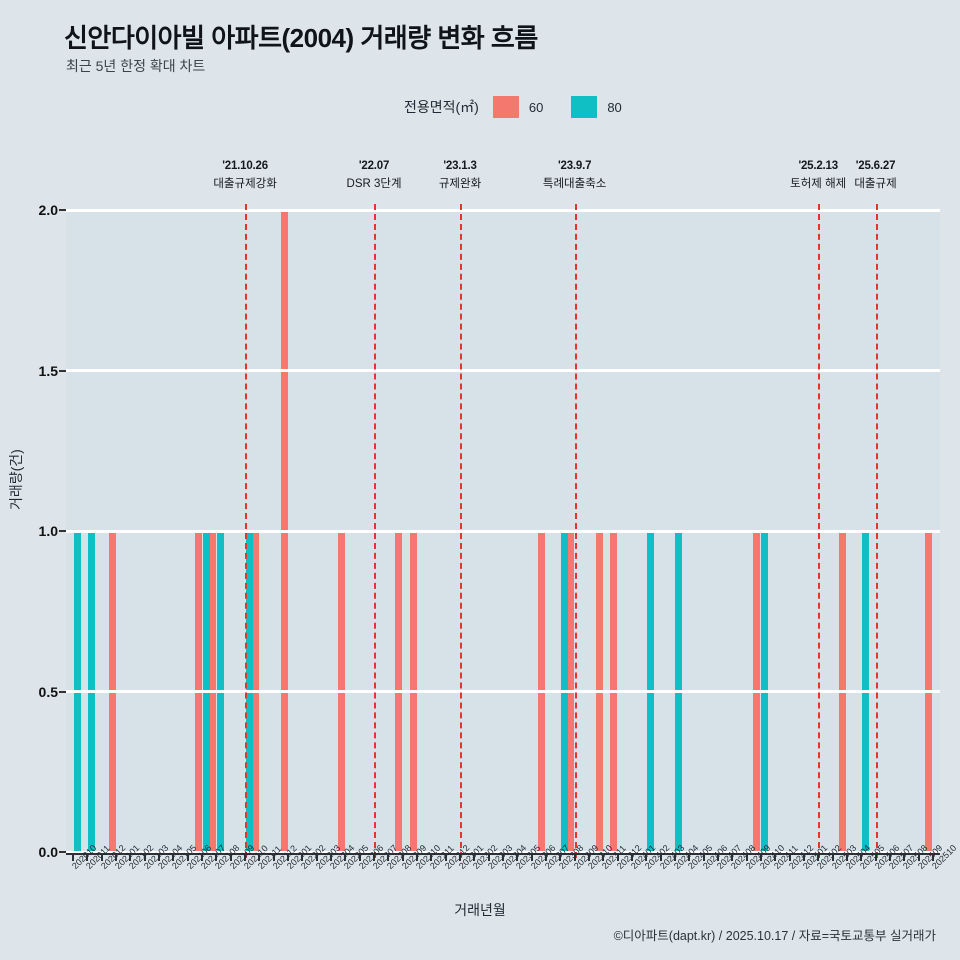  I want to click on event-text: 특례대출축소, so click(574, 184).